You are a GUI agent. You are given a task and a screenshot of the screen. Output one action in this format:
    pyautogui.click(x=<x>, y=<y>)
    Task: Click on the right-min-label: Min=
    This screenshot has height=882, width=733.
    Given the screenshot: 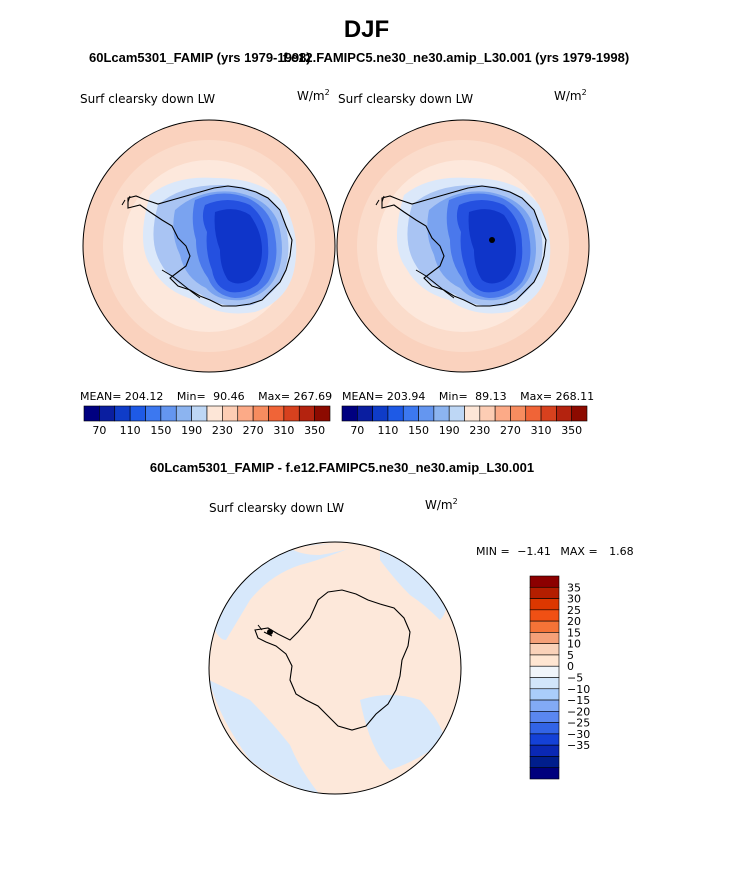 What is the action you would take?
    pyautogui.click(x=453, y=396)
    